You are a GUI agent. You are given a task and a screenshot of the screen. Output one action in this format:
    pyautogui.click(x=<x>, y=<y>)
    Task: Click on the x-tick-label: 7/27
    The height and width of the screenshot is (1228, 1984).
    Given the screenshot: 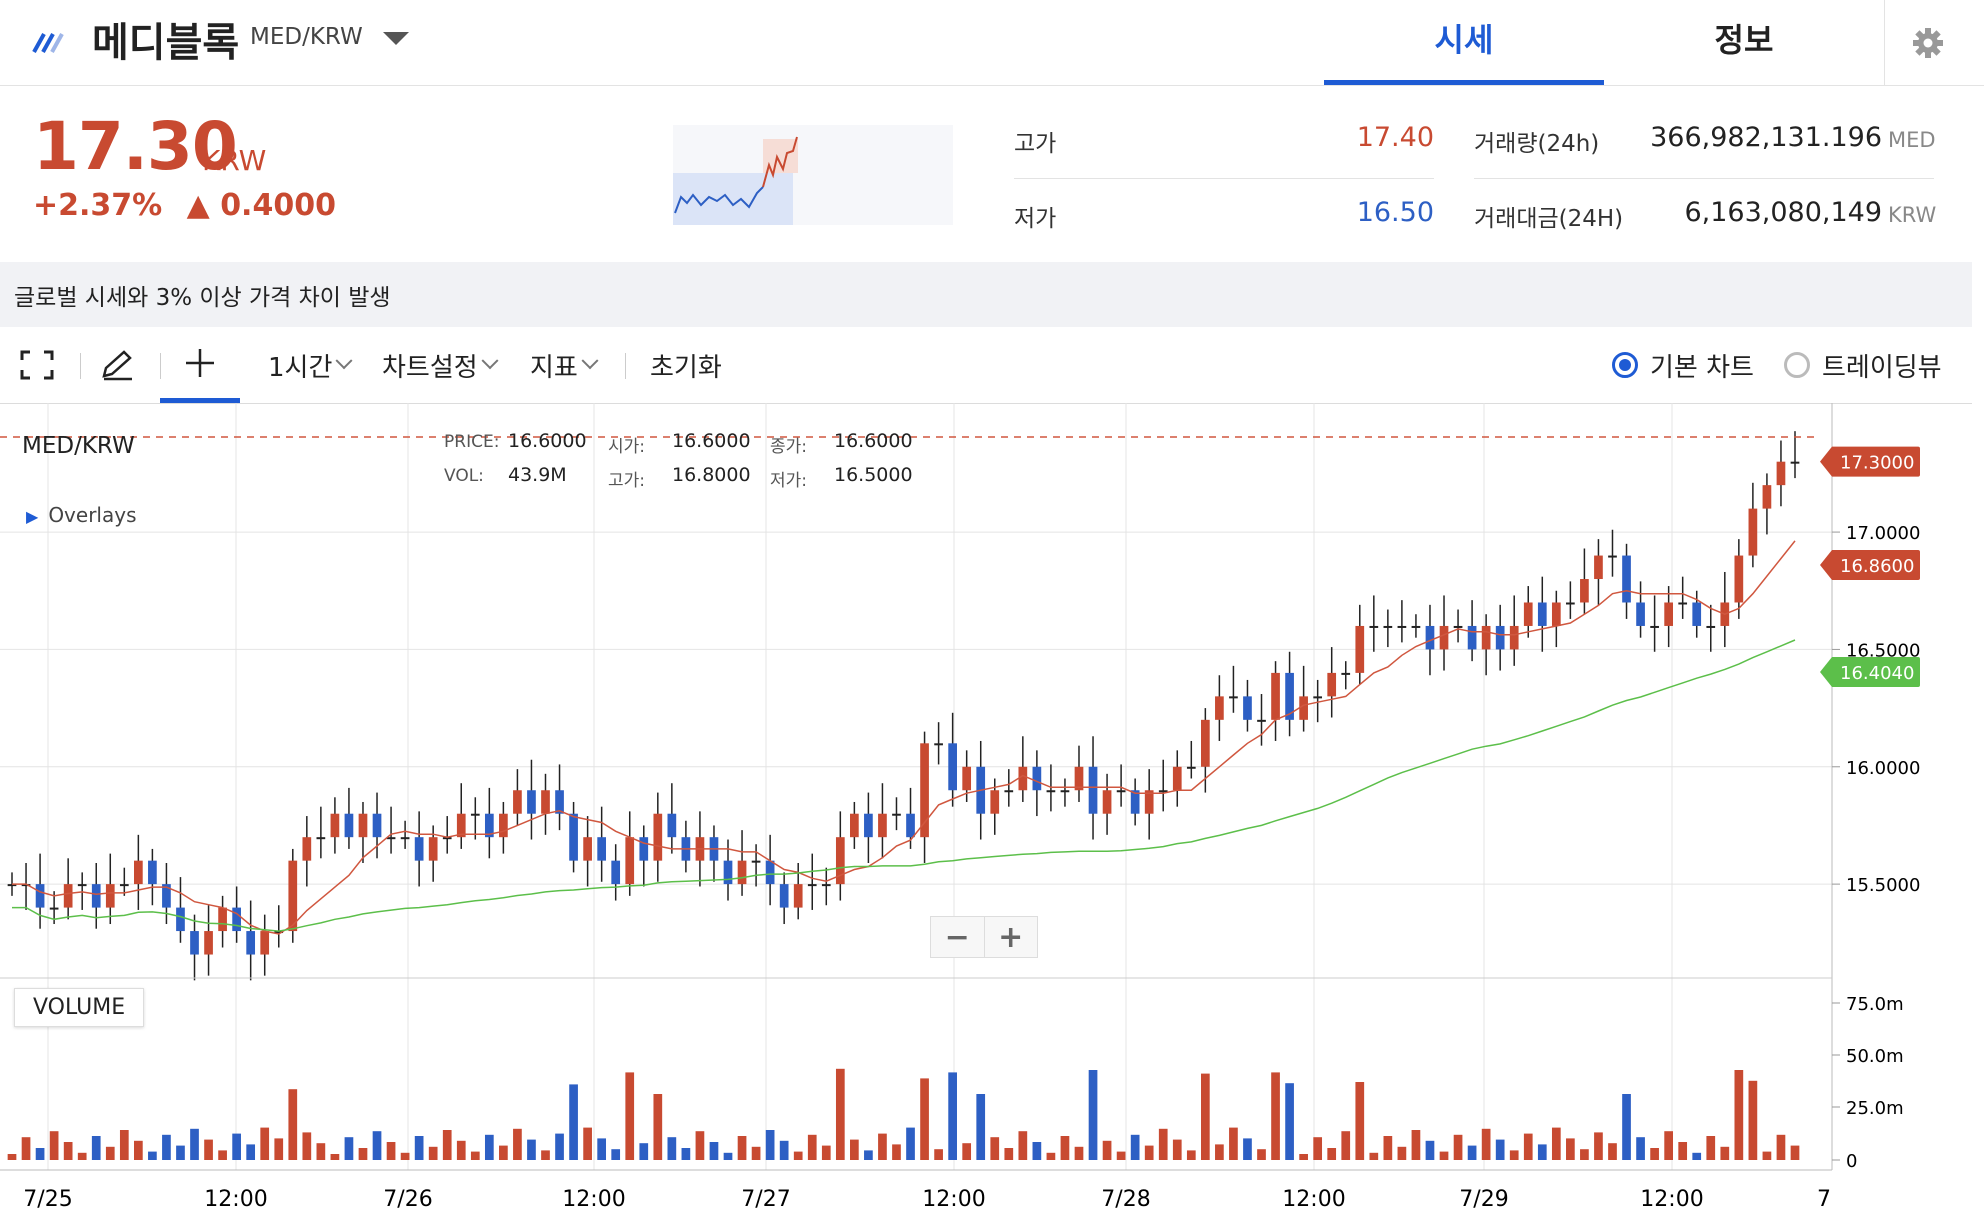 What is the action you would take?
    pyautogui.click(x=765, y=1199)
    